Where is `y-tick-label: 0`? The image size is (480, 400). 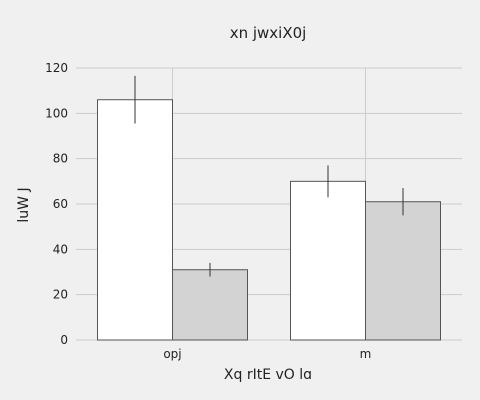 y-tick-label: 0 is located at coordinates (64, 340).